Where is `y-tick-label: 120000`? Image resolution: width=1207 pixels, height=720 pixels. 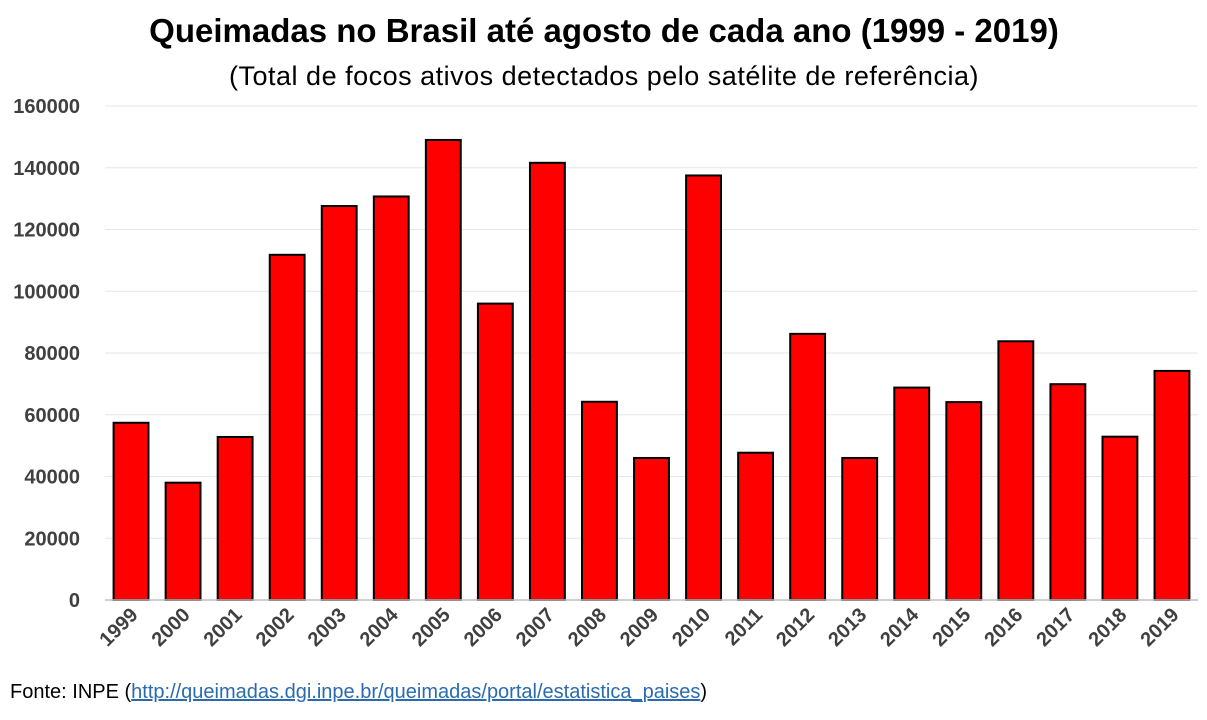
y-tick-label: 120000 is located at coordinates (46, 231).